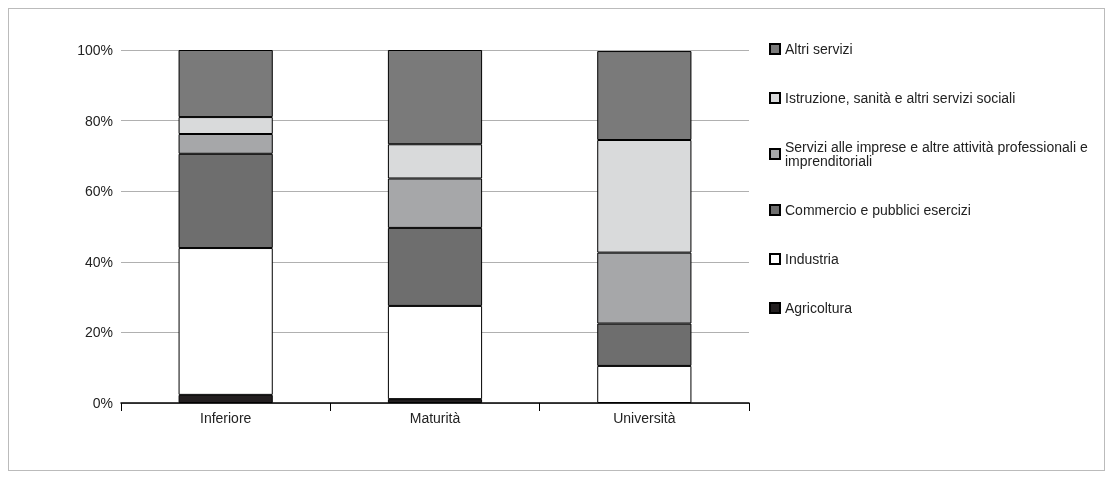 This screenshot has height=479, width=1113. What do you see at coordinates (819, 49) in the screenshot?
I see `legend-label: Altri servizi` at bounding box center [819, 49].